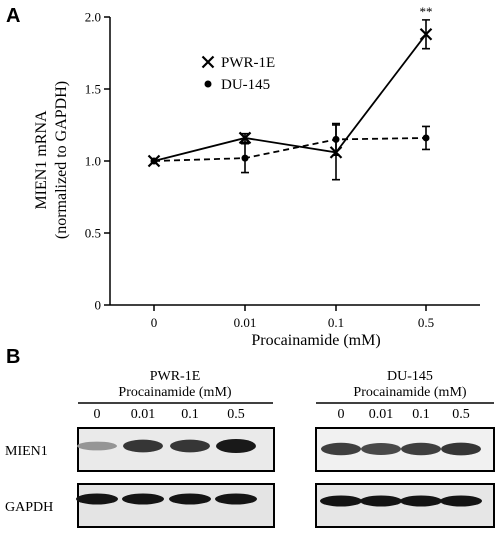 The height and width of the screenshot is (534, 500). I want to click on blot-right: DU-145 Procainamide (mM) 0 0.01 0.1 0.5, so click(405, 448).